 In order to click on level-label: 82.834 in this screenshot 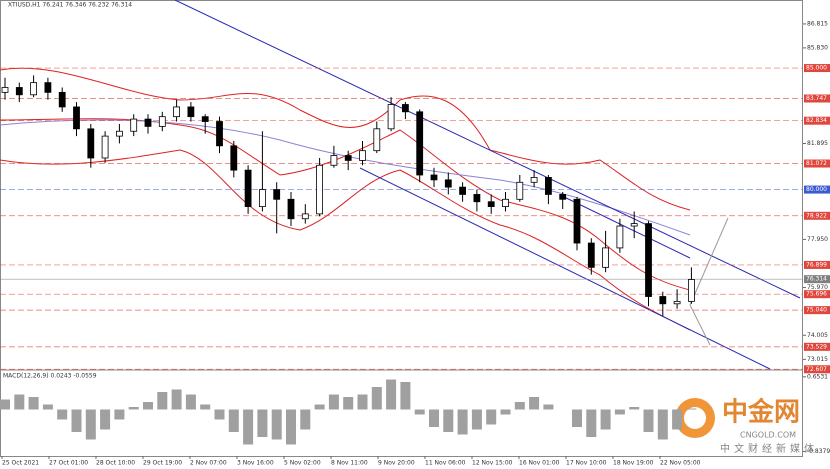, I will do `click(816, 120)`.